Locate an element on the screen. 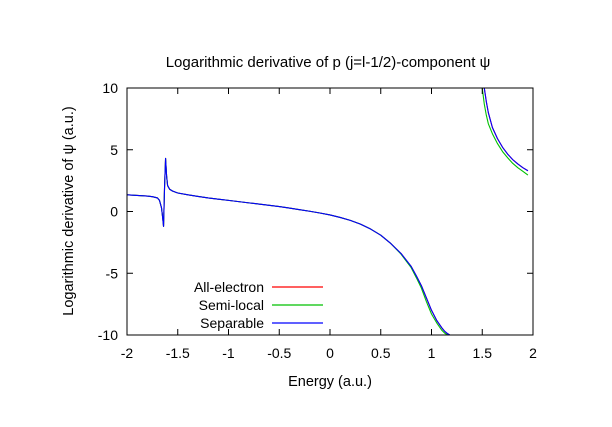 This screenshot has height=427, width=612. y-tick-label: 10 is located at coordinates (110, 88).